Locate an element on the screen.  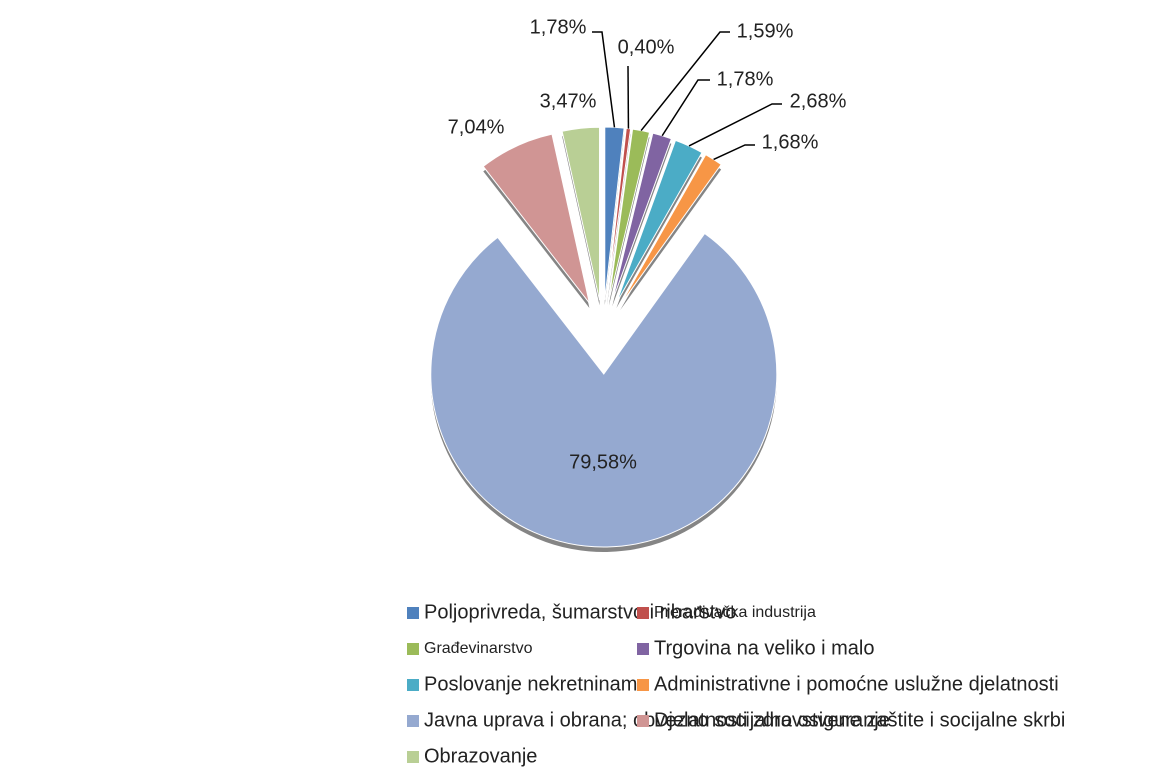
data-label: 0,40% is located at coordinates (646, 47).